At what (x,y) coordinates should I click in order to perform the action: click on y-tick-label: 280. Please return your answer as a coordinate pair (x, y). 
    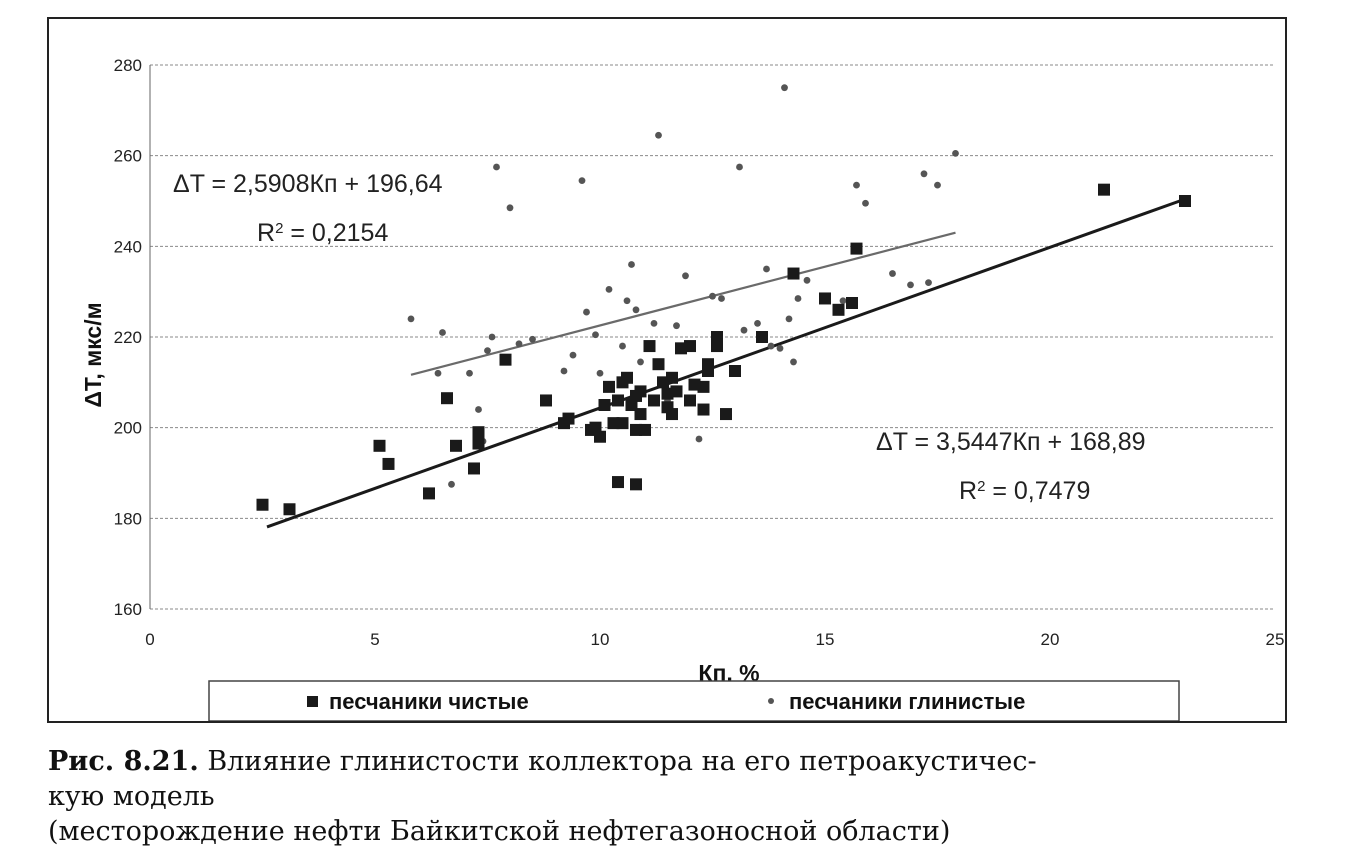
    Looking at the image, I should click on (128, 65).